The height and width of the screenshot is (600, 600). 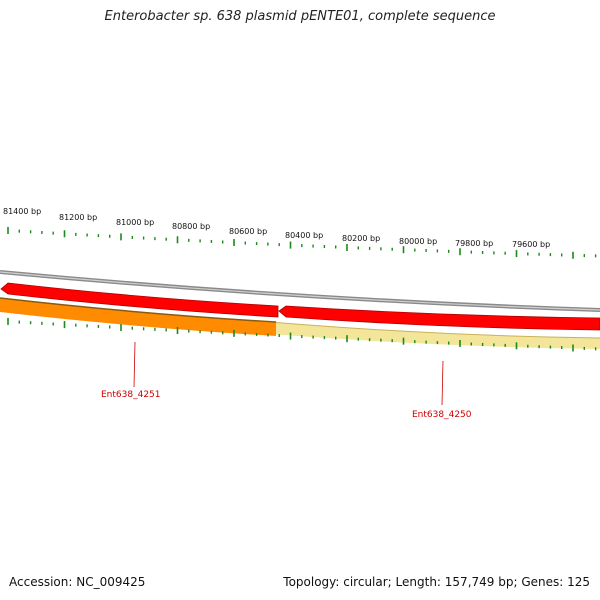 What do you see at coordinates (138, 310) in the screenshot?
I see `feature-band-orange-edge` at bounding box center [138, 310].